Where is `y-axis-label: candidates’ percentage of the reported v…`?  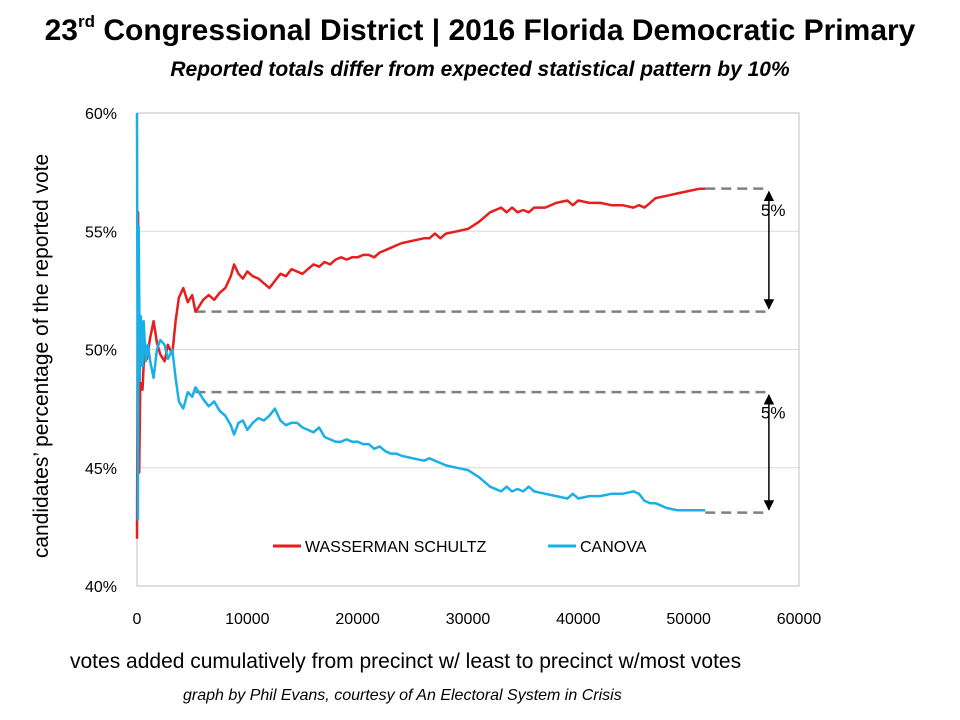 y-axis-label: candidates’ percentage of the reported v… is located at coordinates (41, 356).